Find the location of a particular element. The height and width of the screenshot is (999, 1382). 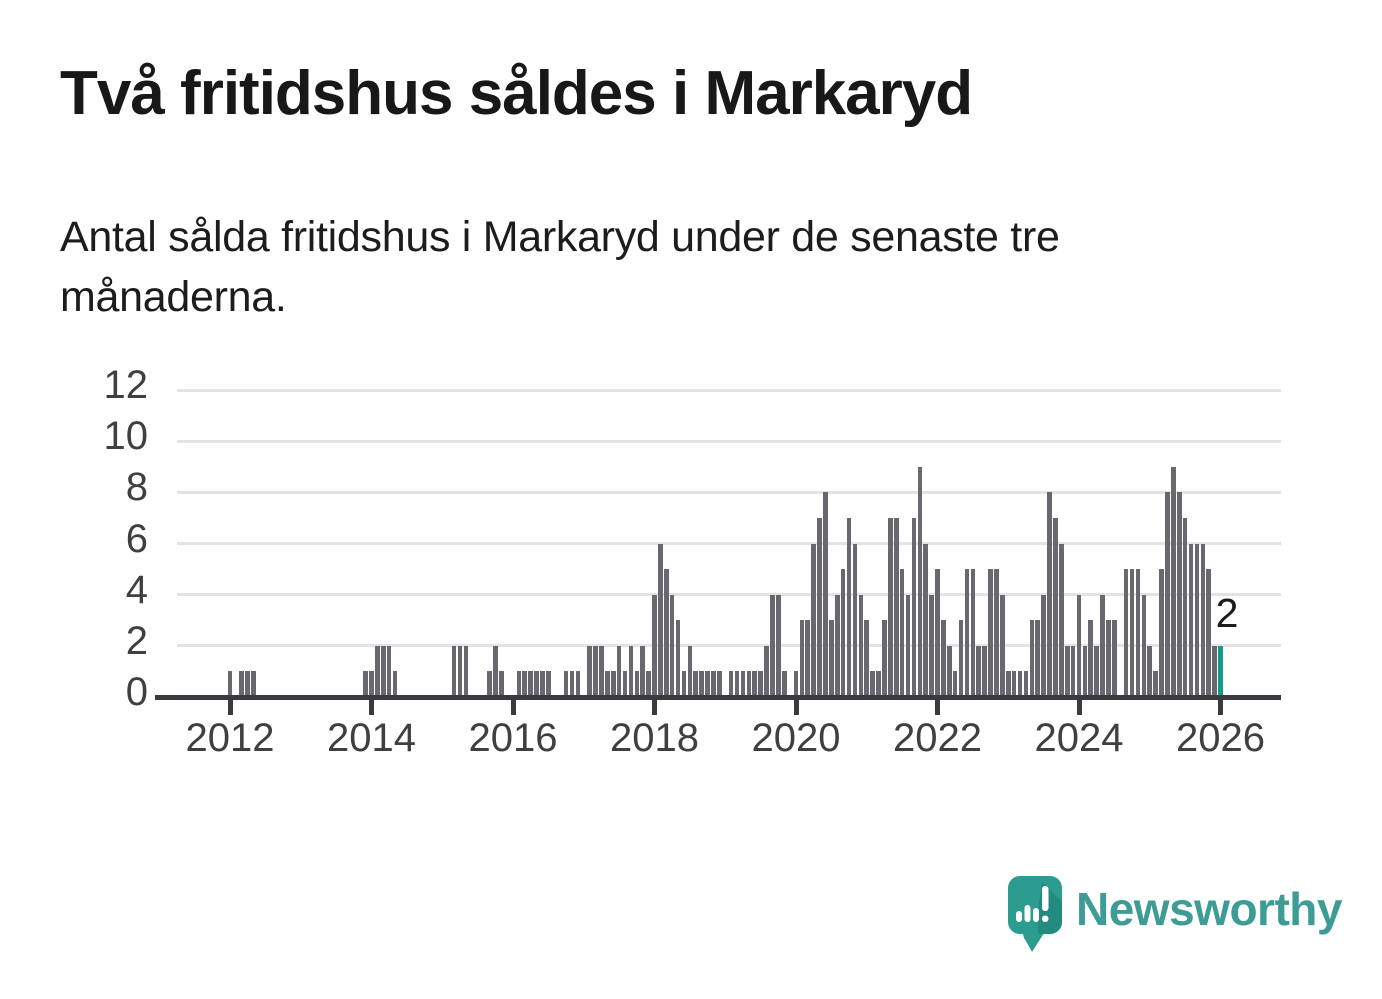

x-axis-tick-2012 is located at coordinates (230, 707).